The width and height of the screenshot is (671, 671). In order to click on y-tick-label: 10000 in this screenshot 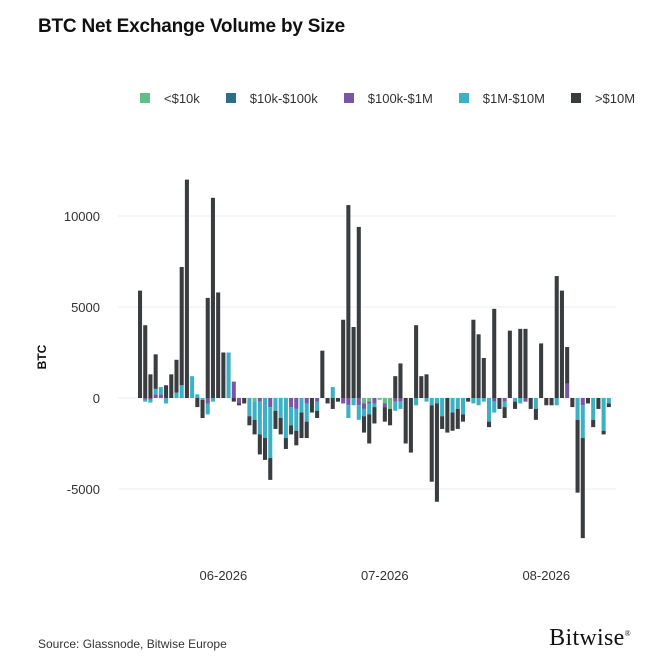, I will do `click(82, 216)`.